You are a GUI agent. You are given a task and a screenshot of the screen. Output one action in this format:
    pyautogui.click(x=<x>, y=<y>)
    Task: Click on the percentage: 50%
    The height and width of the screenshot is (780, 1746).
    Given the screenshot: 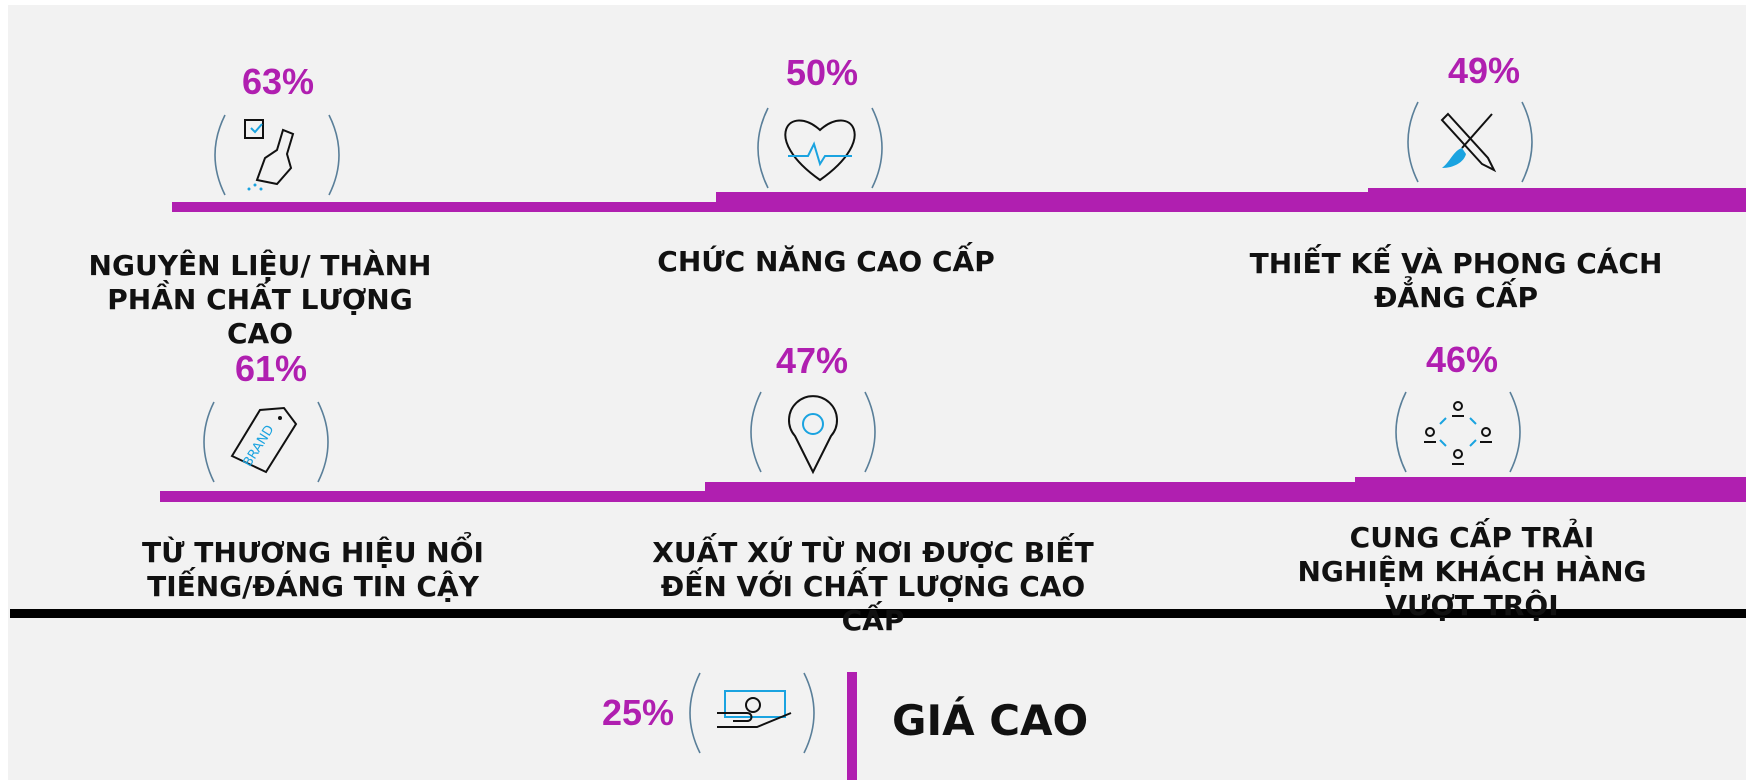 What is the action you would take?
    pyautogui.click(x=822, y=72)
    